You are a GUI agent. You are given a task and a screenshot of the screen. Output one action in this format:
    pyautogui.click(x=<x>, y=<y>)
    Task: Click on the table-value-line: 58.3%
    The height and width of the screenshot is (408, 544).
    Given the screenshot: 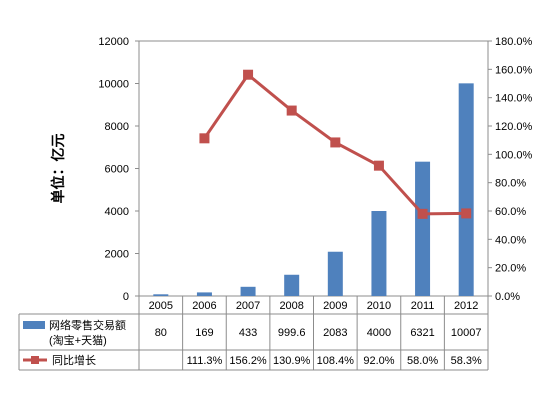 What is the action you would take?
    pyautogui.click(x=466, y=361)
    